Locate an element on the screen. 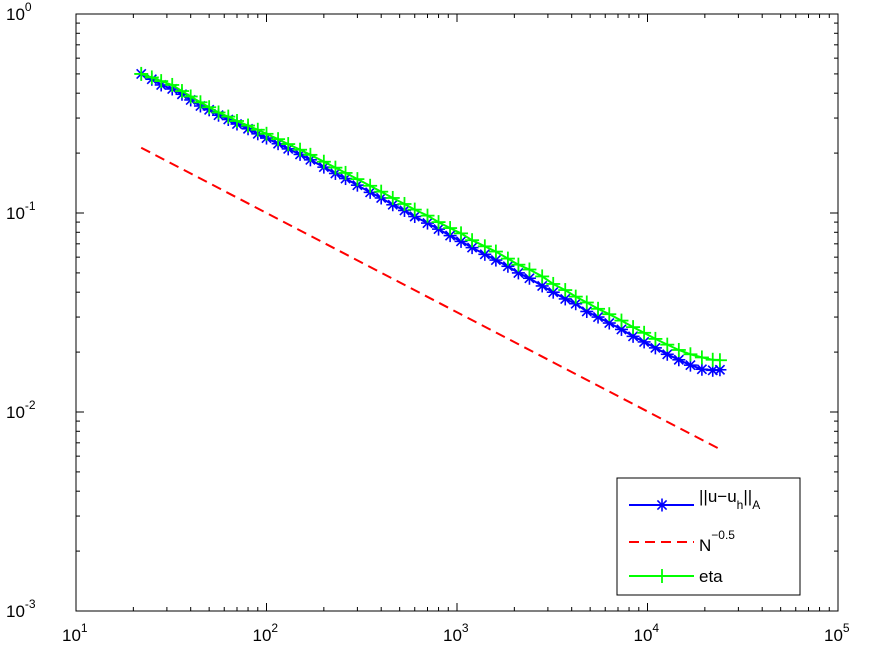 Image resolution: width=886 pixels, height=657 pixels. x-tick-label-1: 10² is located at coordinates (266, 633).